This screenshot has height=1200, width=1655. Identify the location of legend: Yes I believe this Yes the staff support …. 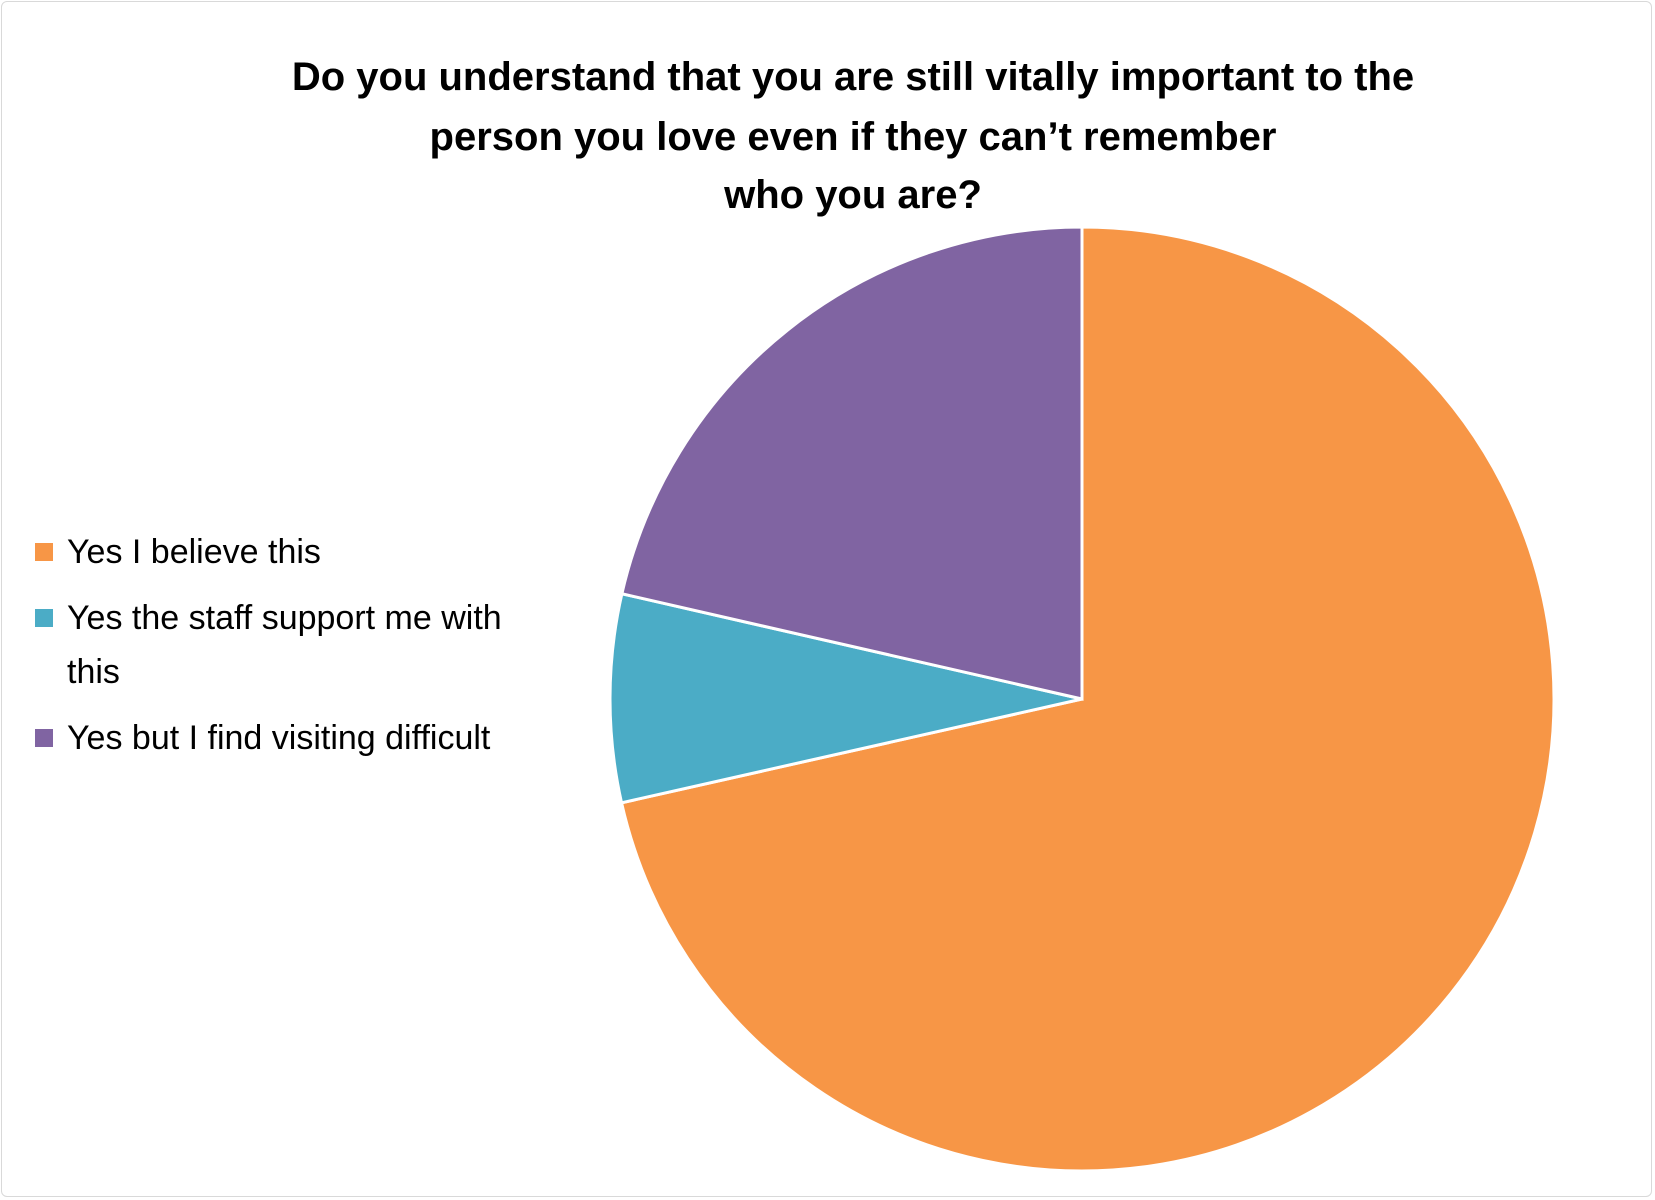
(295, 651).